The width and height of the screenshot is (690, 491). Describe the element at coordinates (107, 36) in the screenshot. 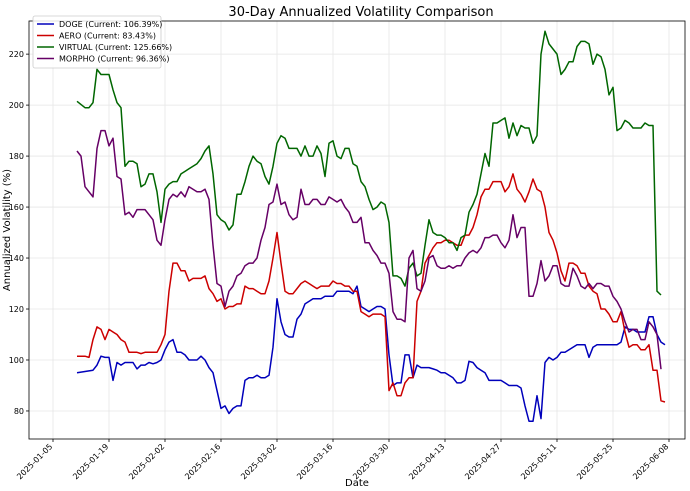

I see `legend-label: AERO (Current: 83.43%)` at that location.